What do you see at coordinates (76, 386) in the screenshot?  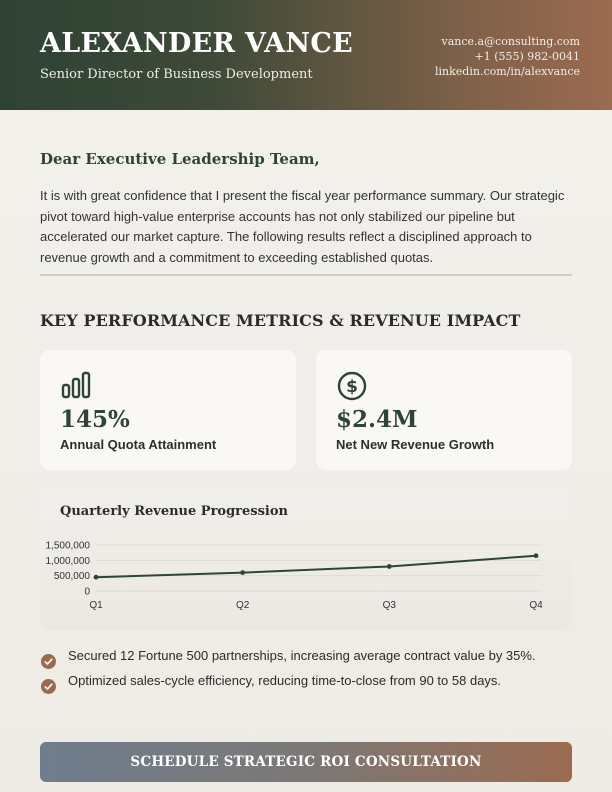 I see `bar-chart-icon` at bounding box center [76, 386].